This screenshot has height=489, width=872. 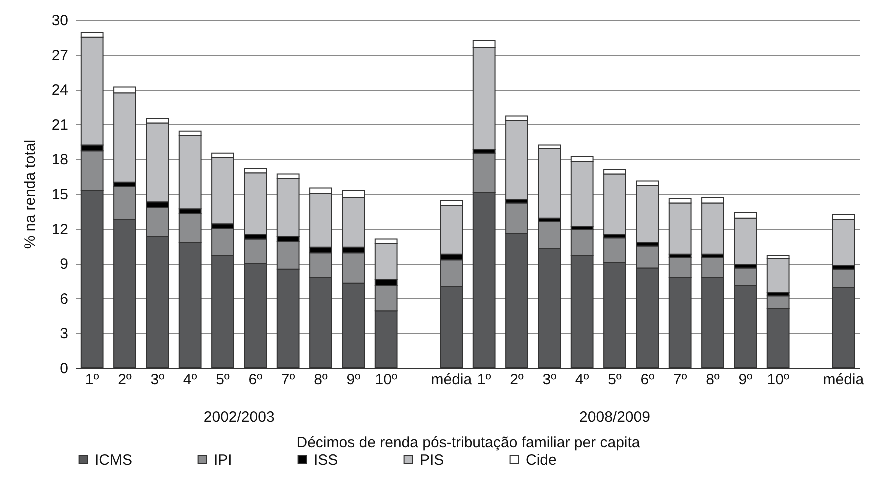 I want to click on y-tick-label: 9, so click(x=64, y=265).